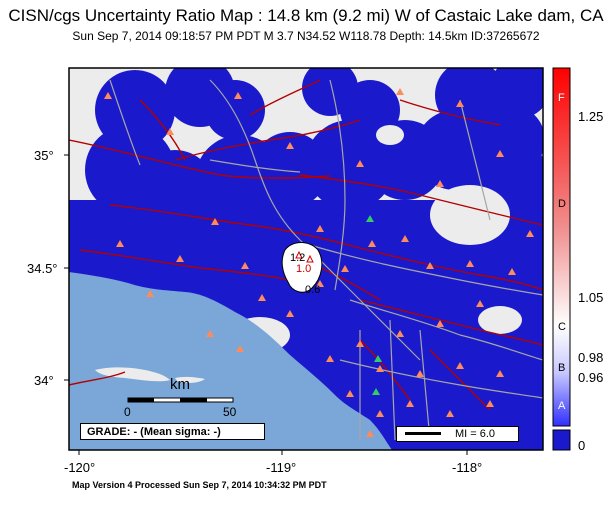 The height and width of the screenshot is (521, 612). Describe the element at coordinates (44, 155) in the screenshot. I see `lat-label-35: 35°` at that location.